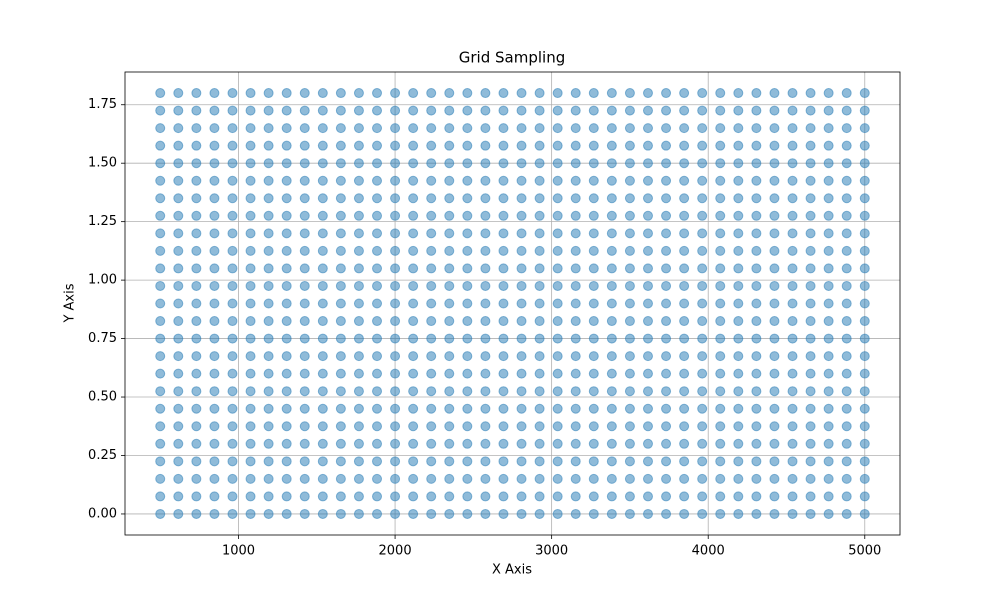 This screenshot has width=1000, height=600. Describe the element at coordinates (551, 551) in the screenshot. I see `x-tick-label: 3000` at that location.